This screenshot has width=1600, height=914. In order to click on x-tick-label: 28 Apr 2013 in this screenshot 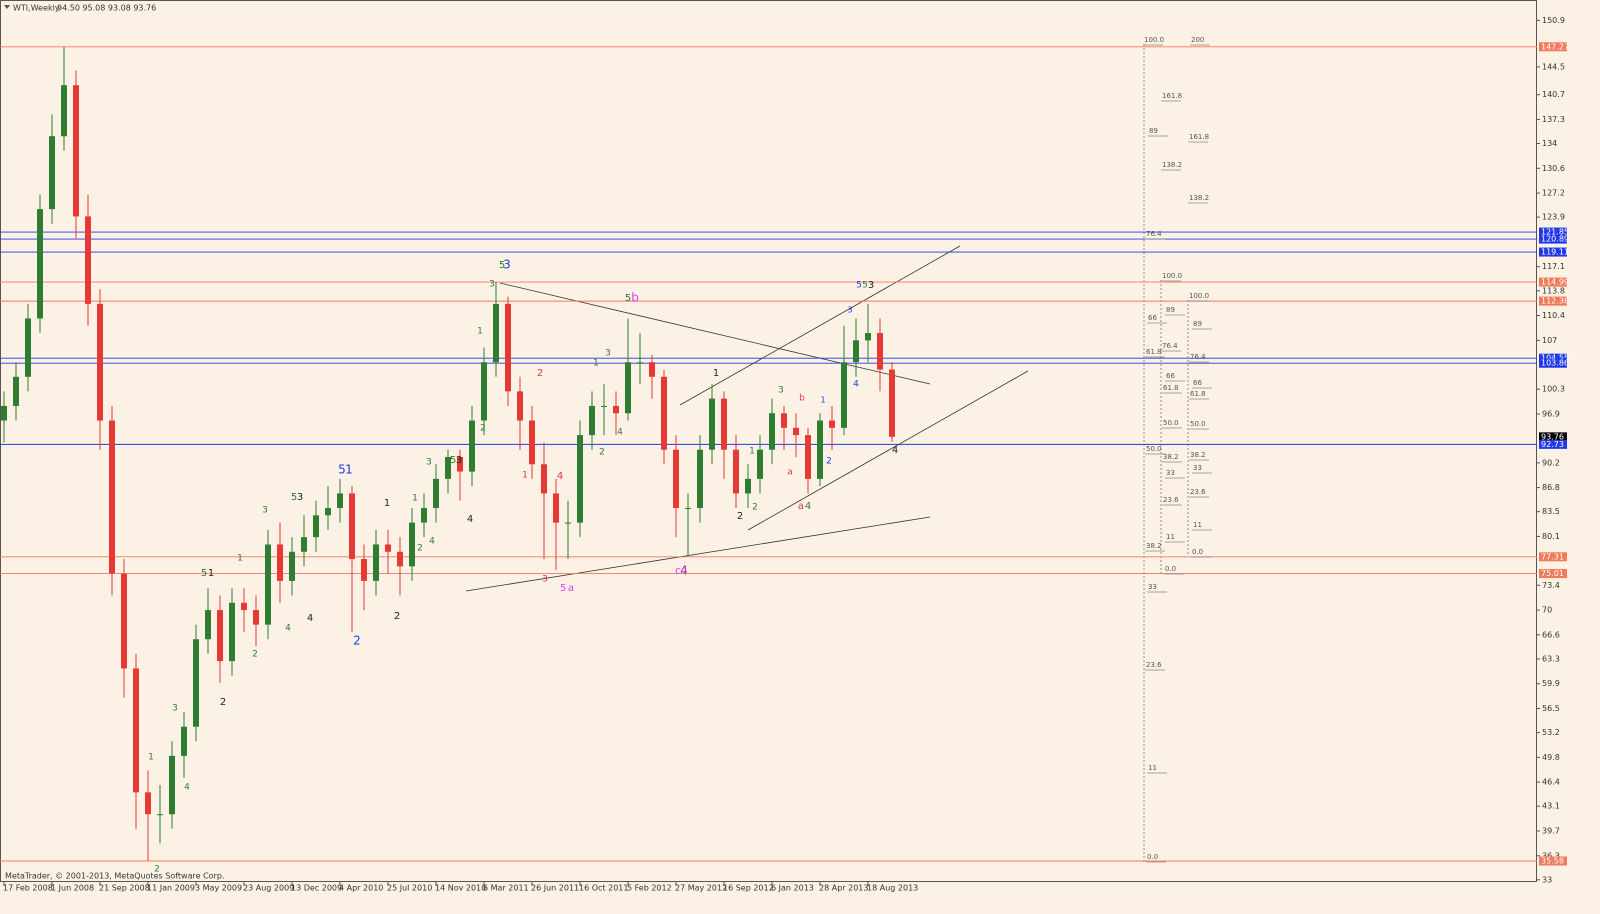, I will do `click(843, 888)`.